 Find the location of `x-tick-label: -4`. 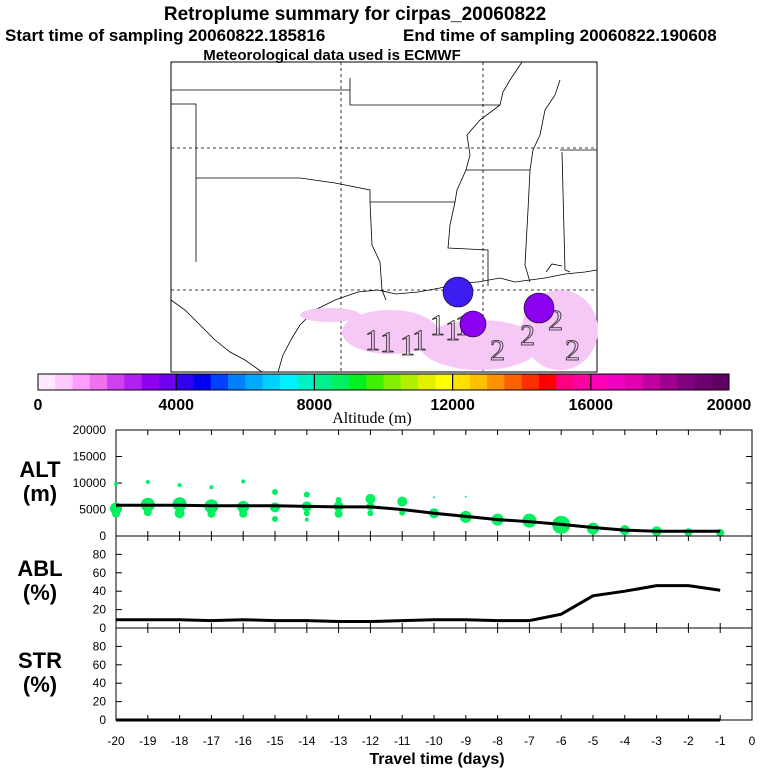

x-tick-label: -4 is located at coordinates (624, 741).